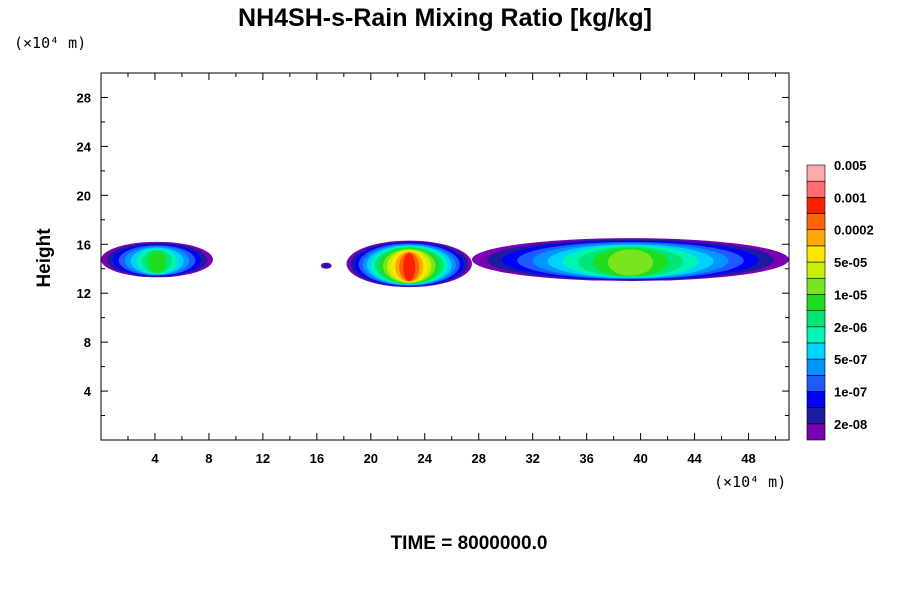  What do you see at coordinates (425, 458) in the screenshot?
I see `x-tick-label: 24` at bounding box center [425, 458].